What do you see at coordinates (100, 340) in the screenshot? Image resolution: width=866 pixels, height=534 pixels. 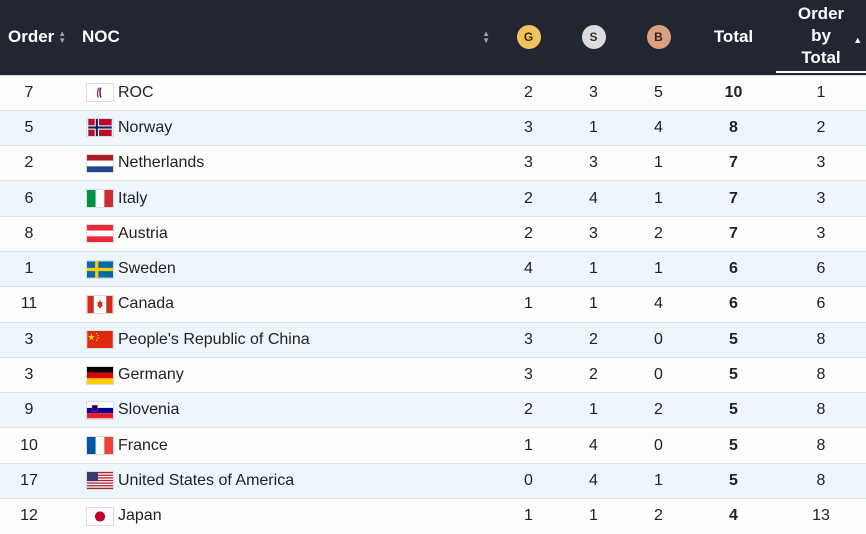 I see `china-flag-icon` at bounding box center [100, 340].